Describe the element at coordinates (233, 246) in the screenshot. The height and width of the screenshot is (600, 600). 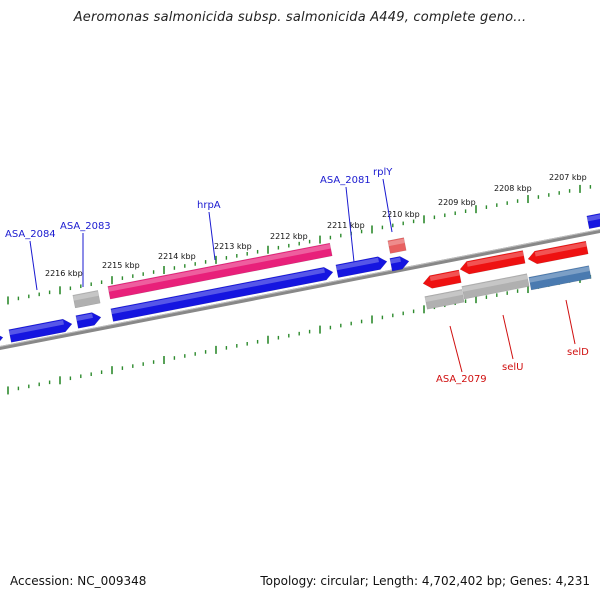
I see `tick-label-2213: 2213 kbp` at that location.